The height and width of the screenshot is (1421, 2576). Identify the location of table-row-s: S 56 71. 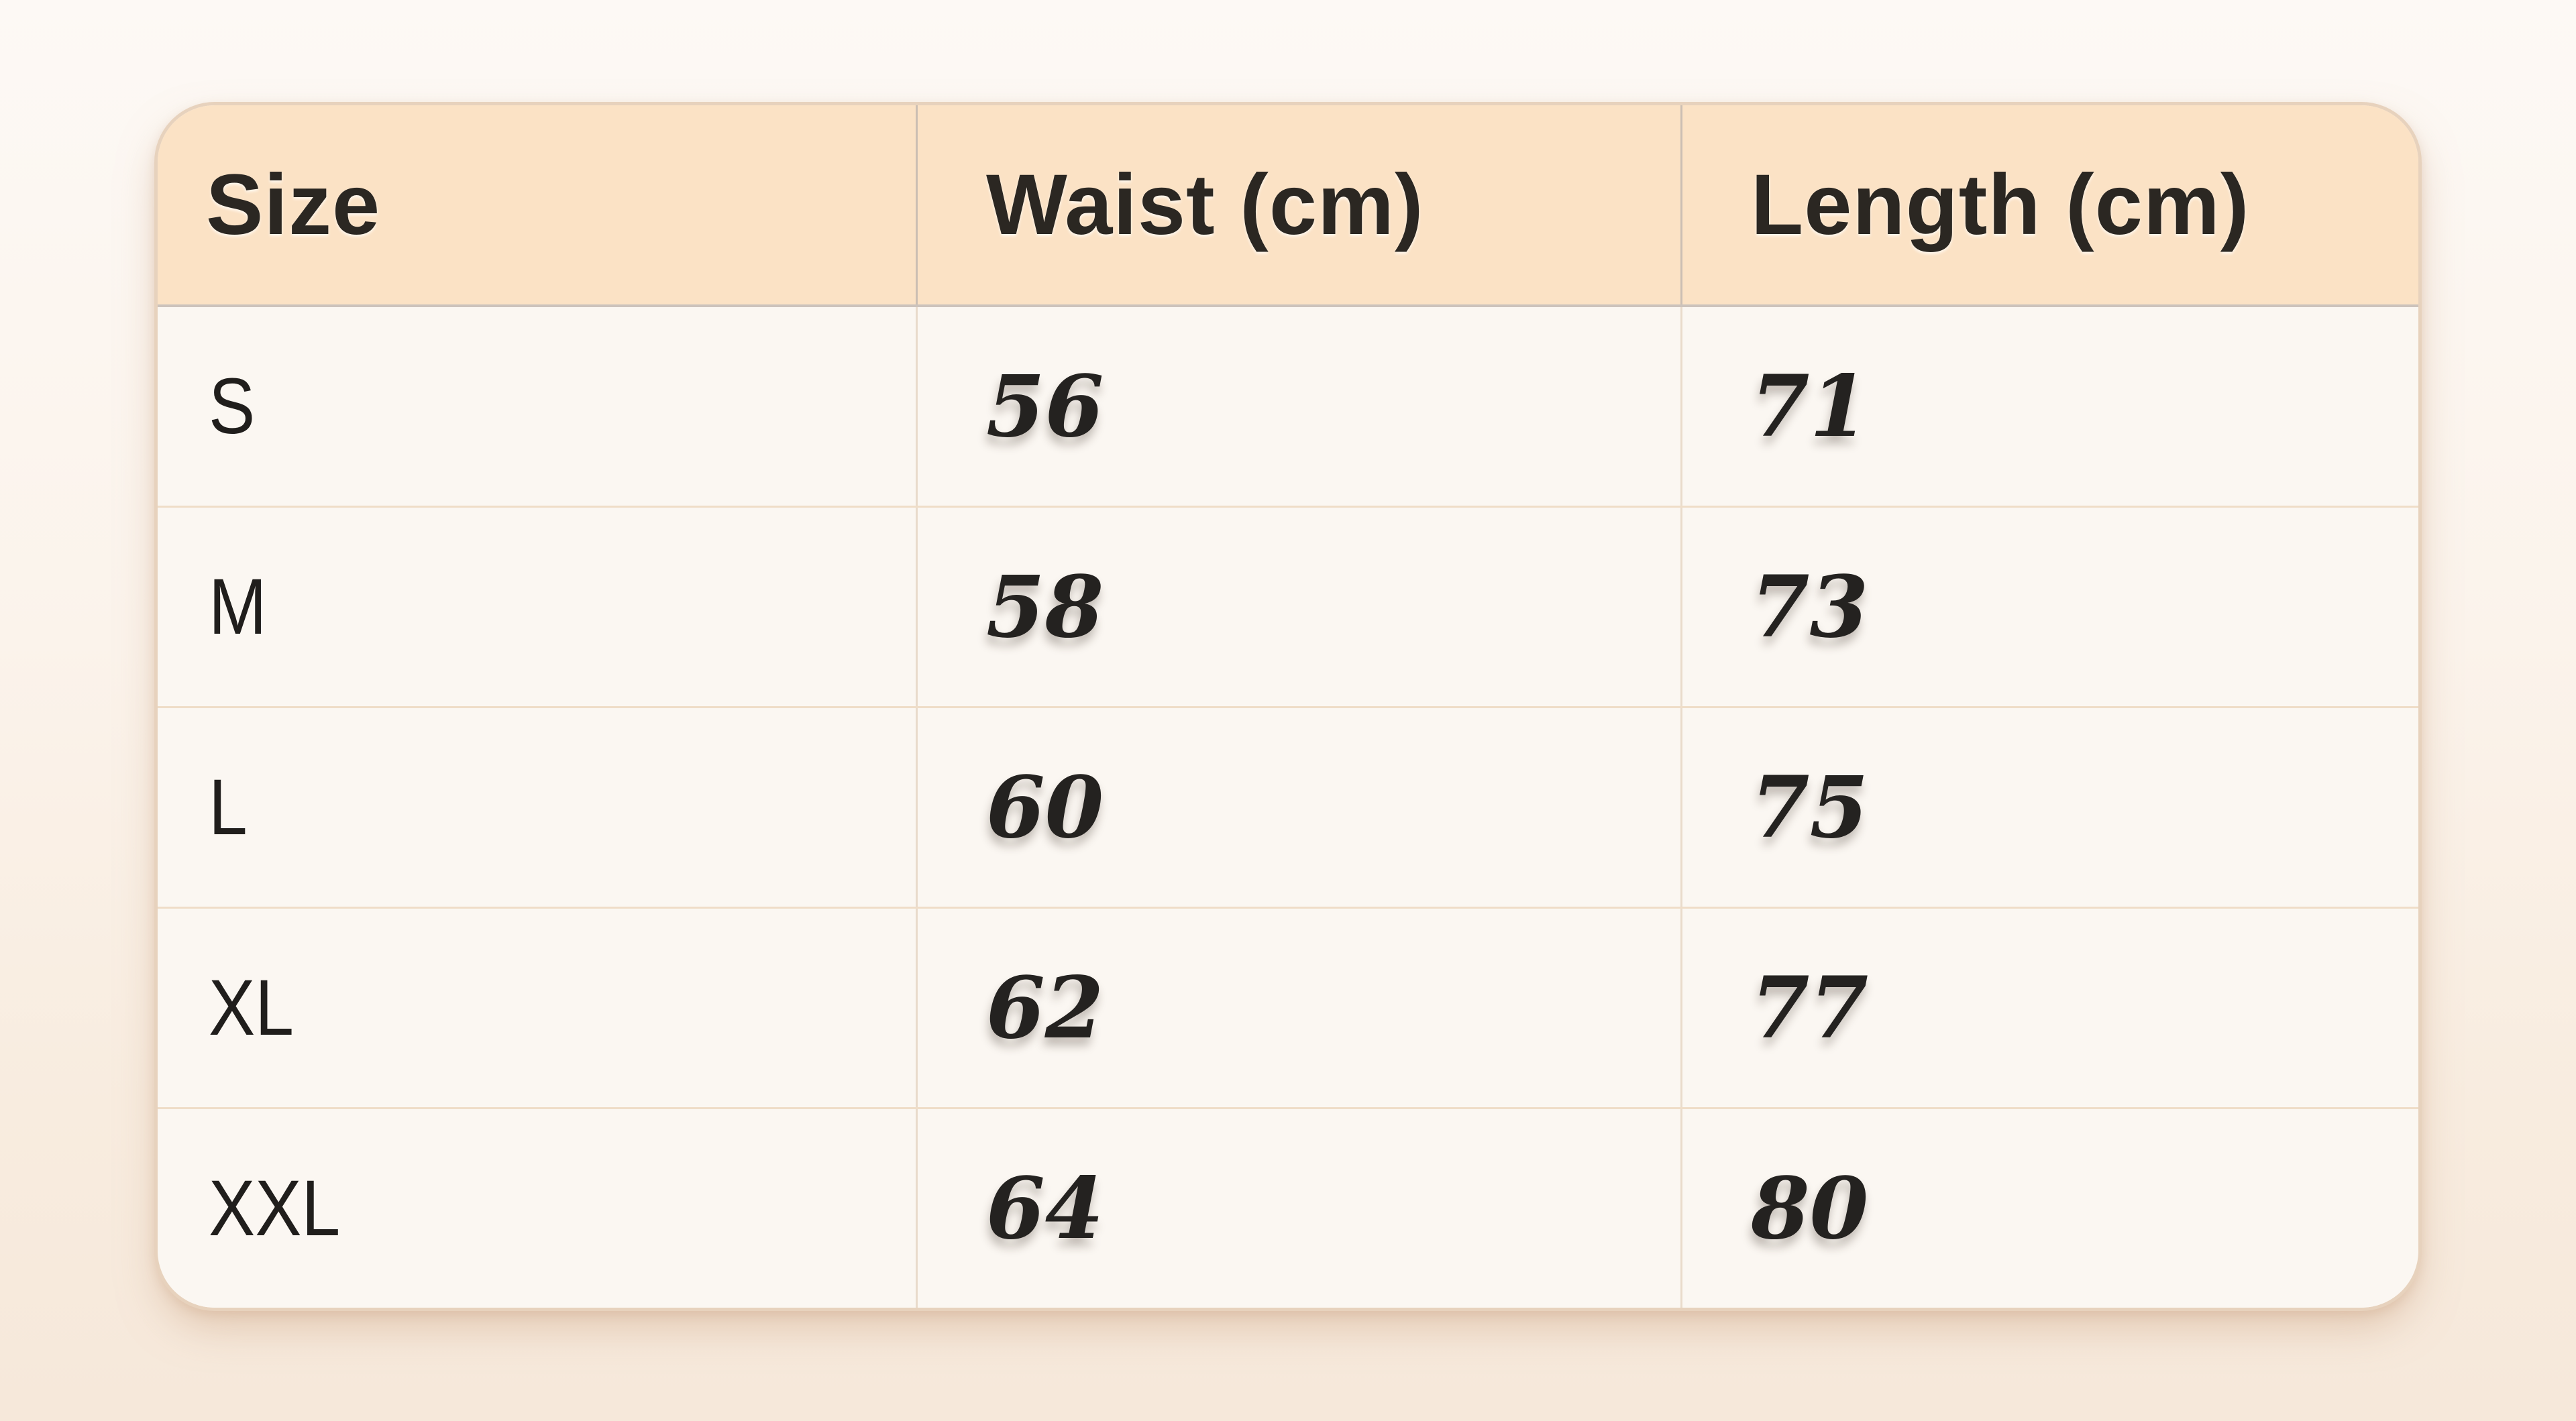
(1288, 406).